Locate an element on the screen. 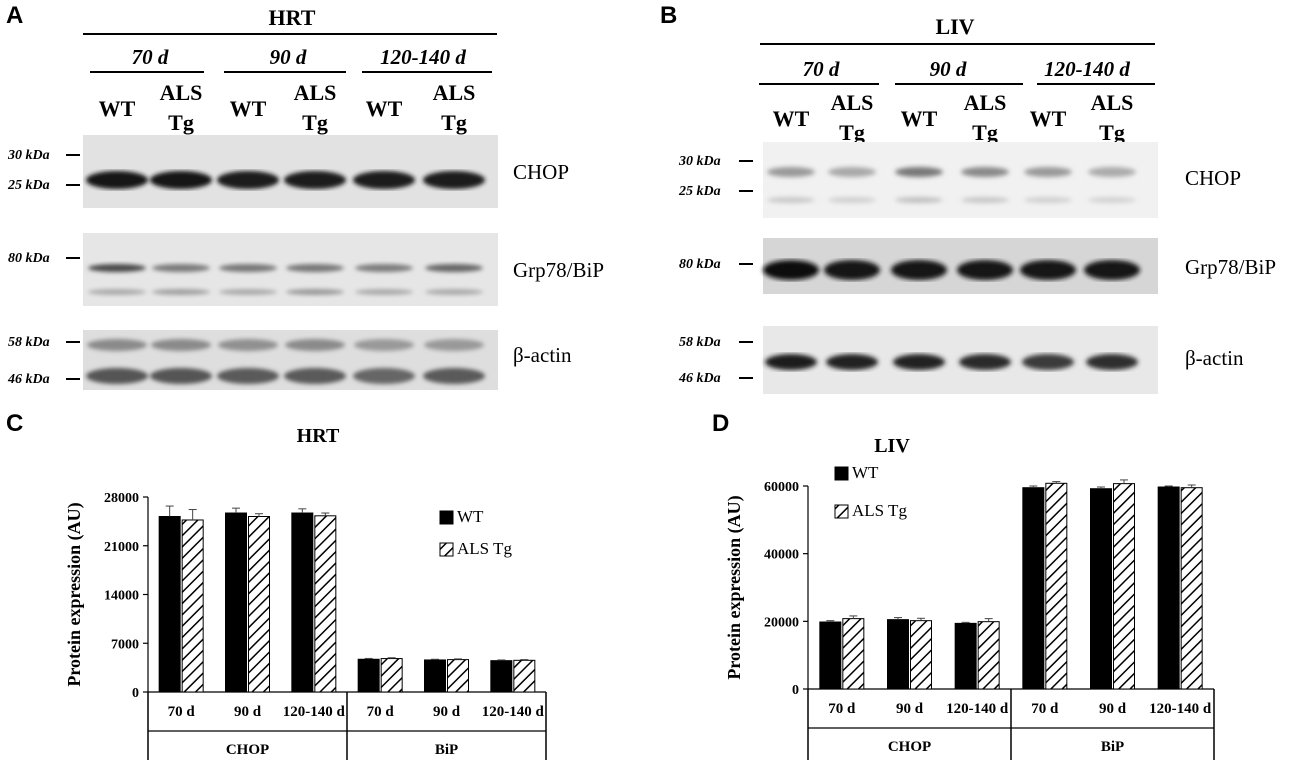 Image resolution: width=1300 pixels, height=760 pixels. blot-b-group-120-140d: 120-140 d is located at coordinates (1087, 69).